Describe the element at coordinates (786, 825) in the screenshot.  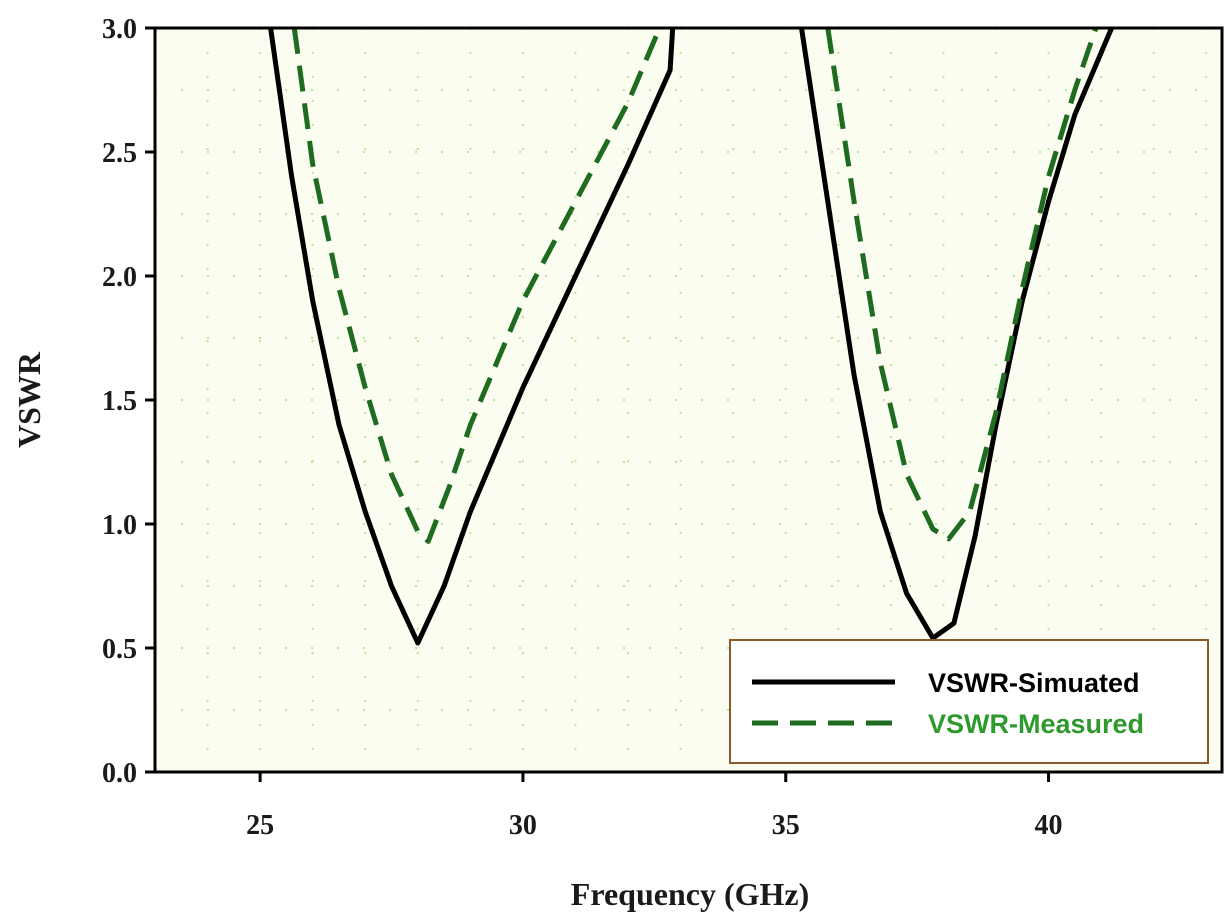
I see `x-tick-label: 35` at that location.